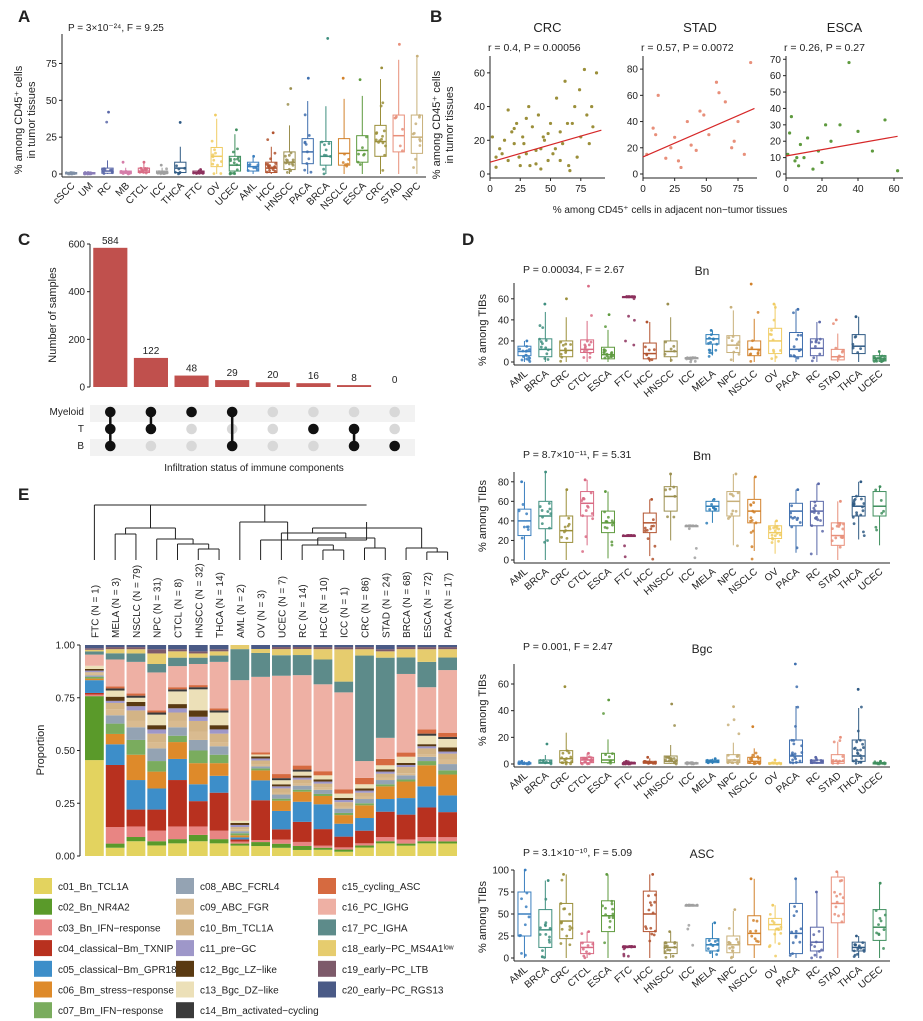 Image resolution: width=923 pixels, height=1021 pixels. What do you see at coordinates (837, 900) in the screenshot?
I see `panel-d-asc-box` at bounding box center [837, 900].